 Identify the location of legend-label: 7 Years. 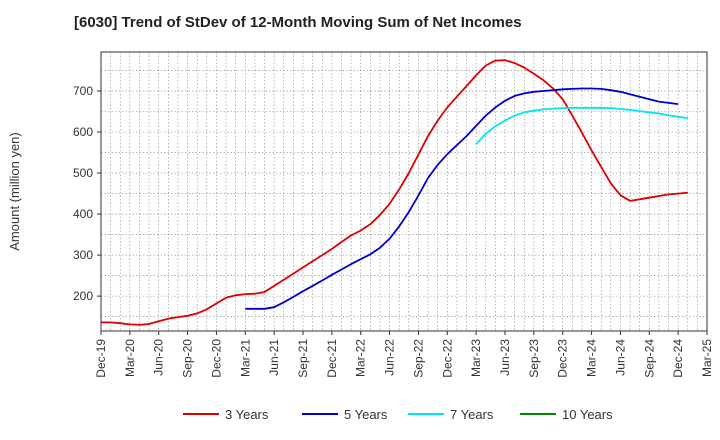
(472, 414).